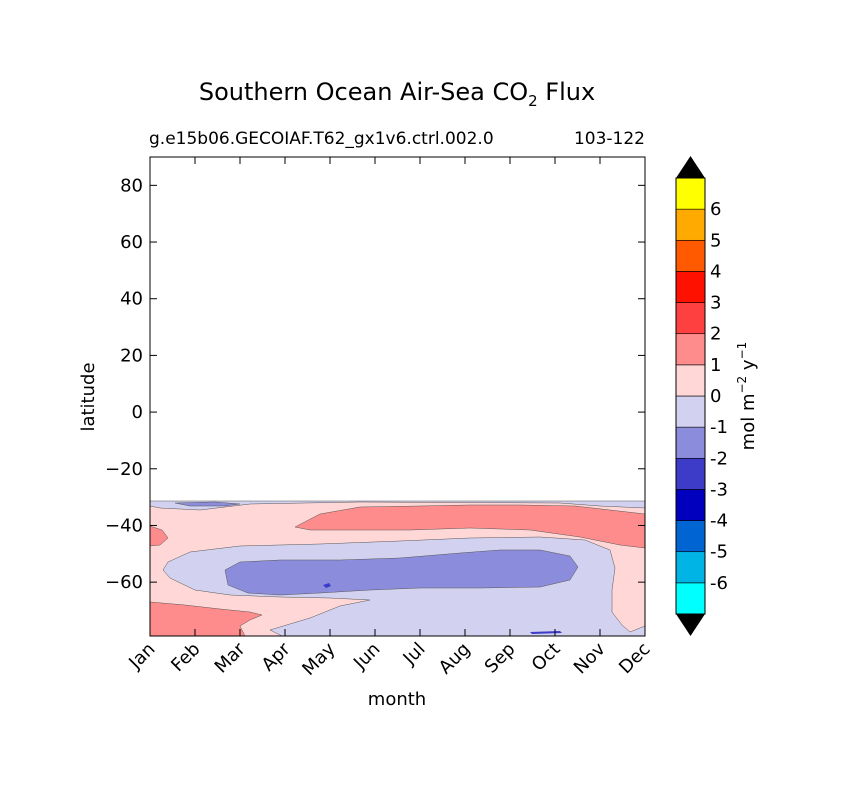  Describe the element at coordinates (748, 364) in the screenshot. I see `colorbar-label-mid: y` at that location.